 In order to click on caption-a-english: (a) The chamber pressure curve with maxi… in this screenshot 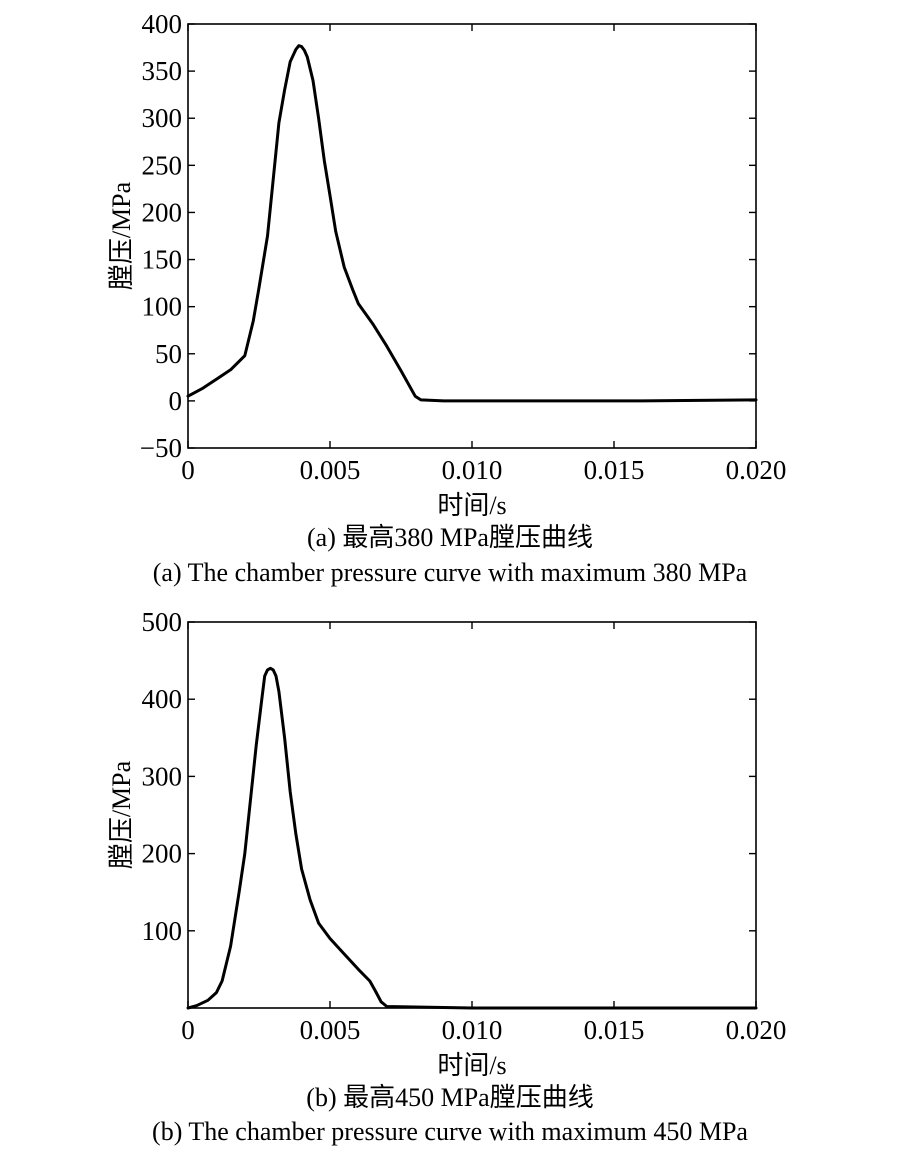, I will do `click(450, 572)`.